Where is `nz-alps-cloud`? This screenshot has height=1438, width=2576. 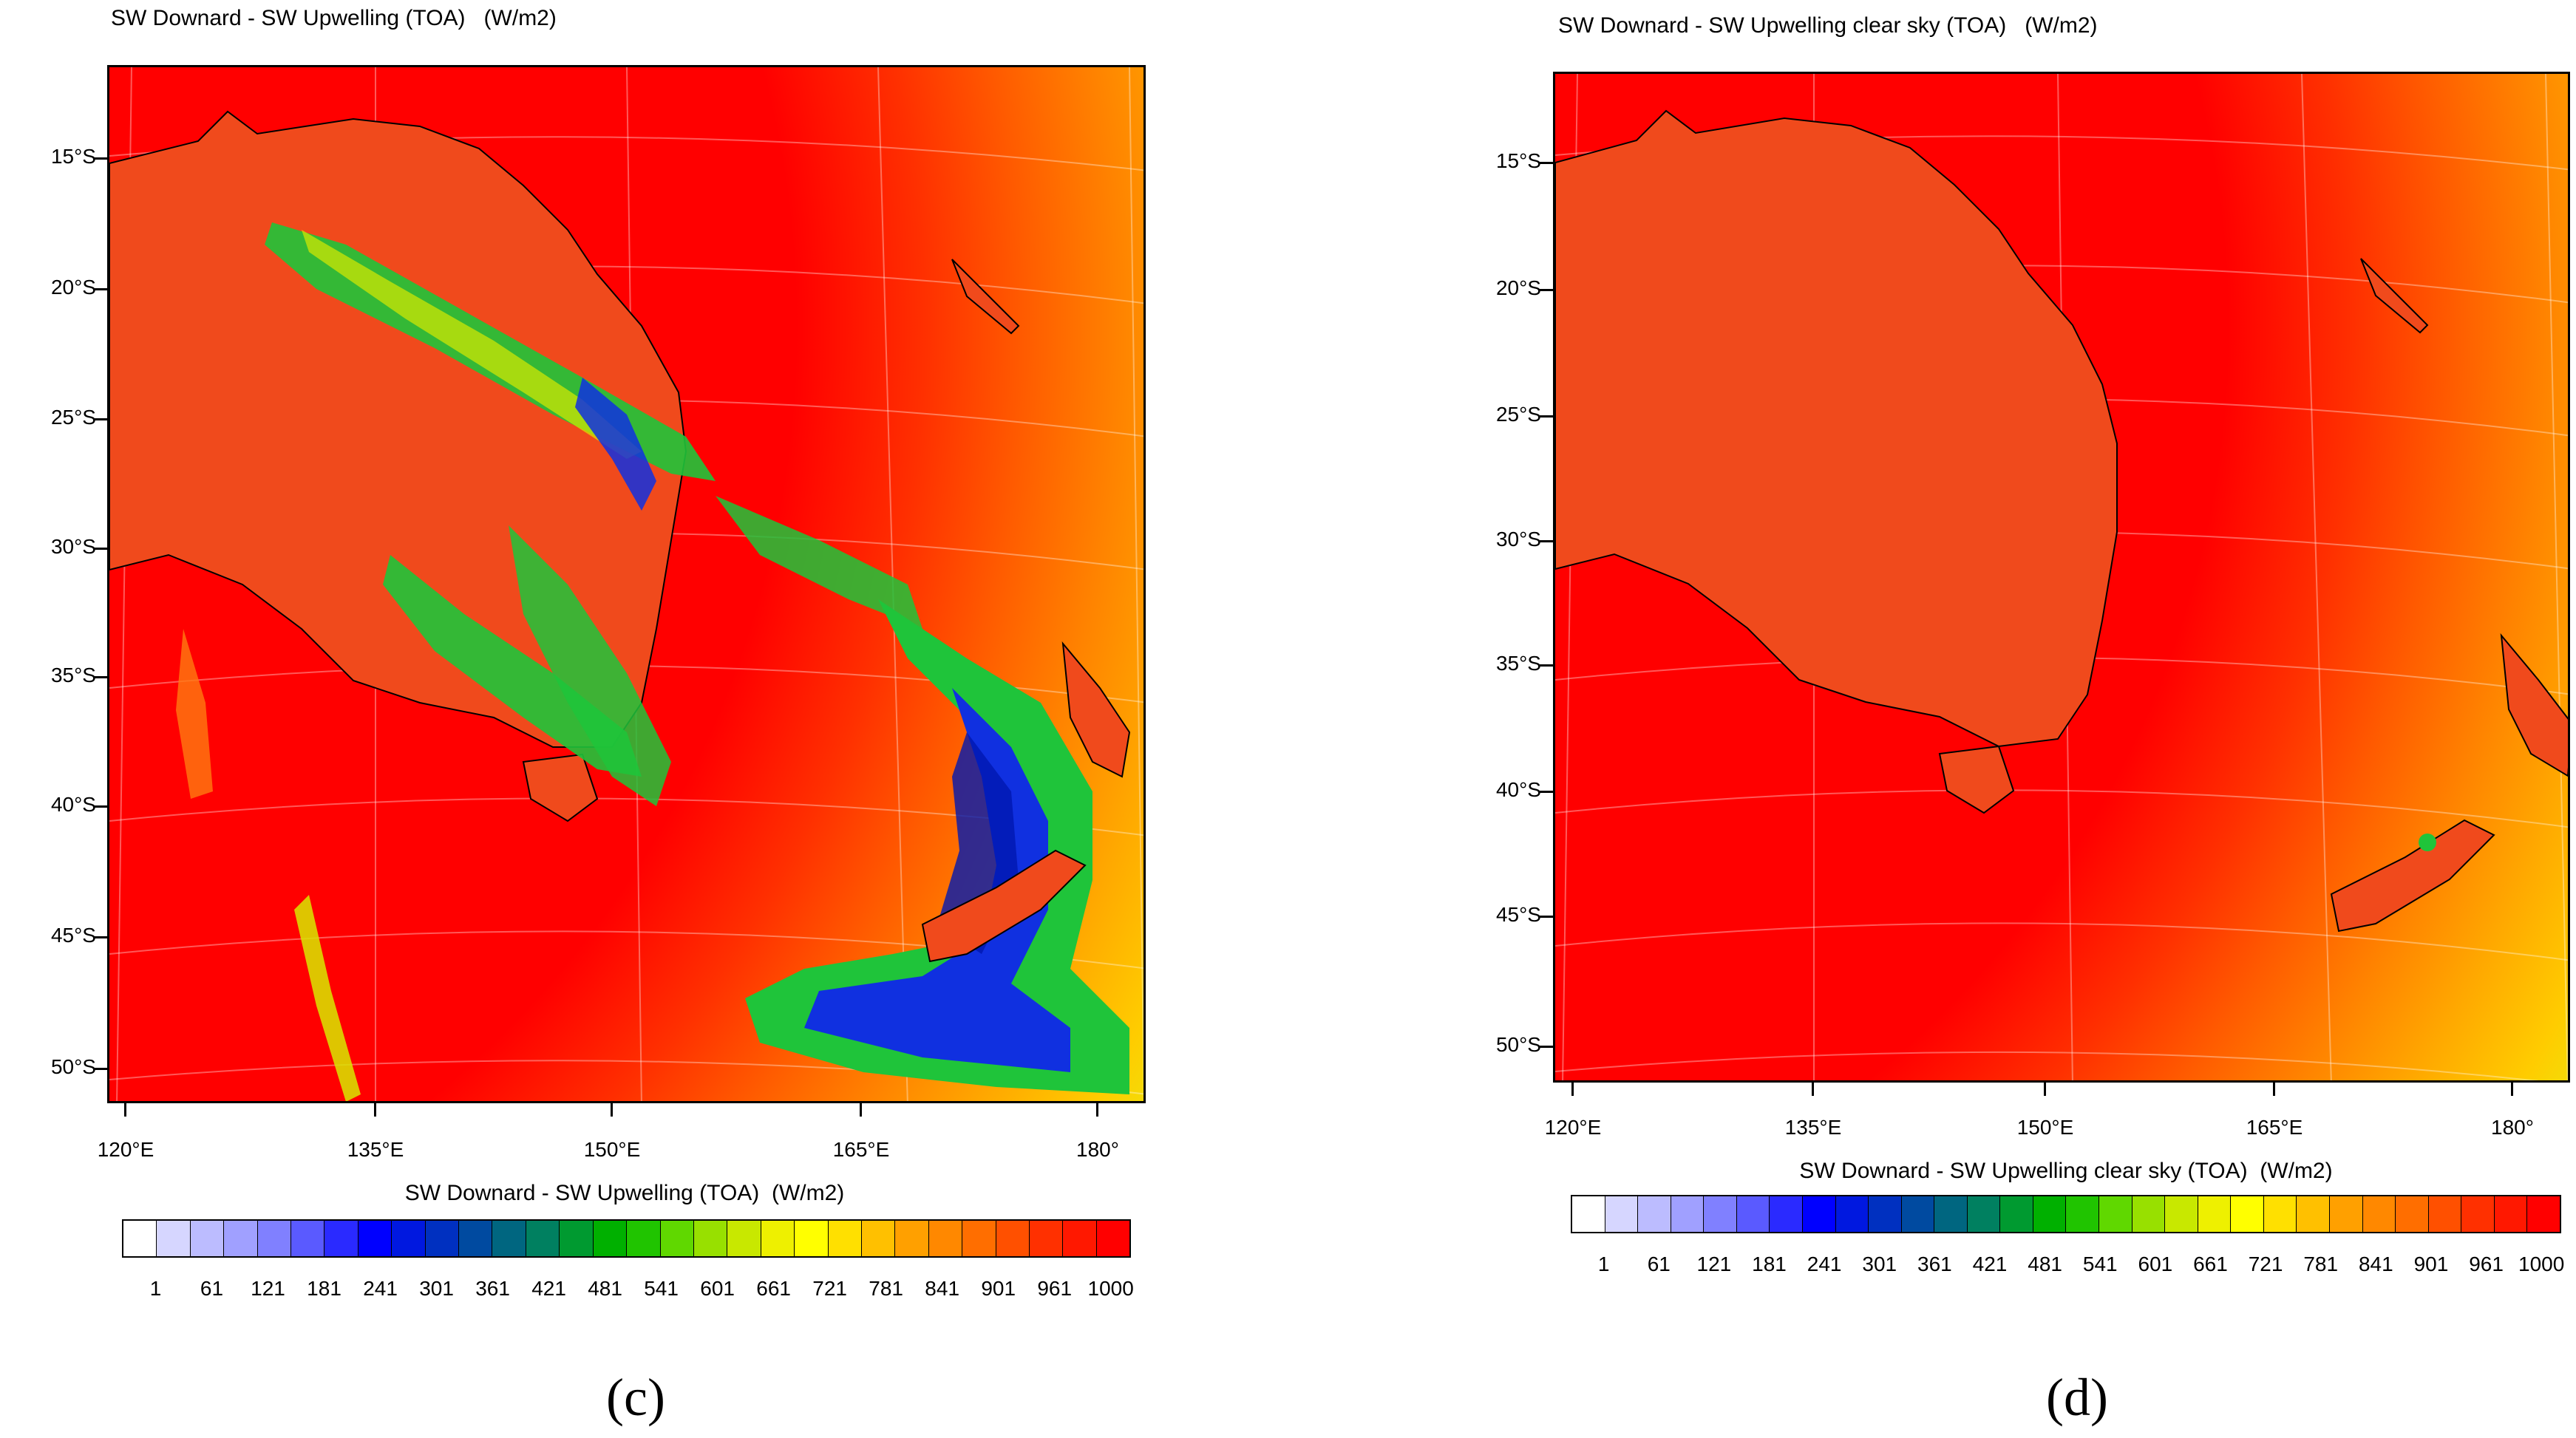 nz-alps-cloud is located at coordinates (2427, 842).